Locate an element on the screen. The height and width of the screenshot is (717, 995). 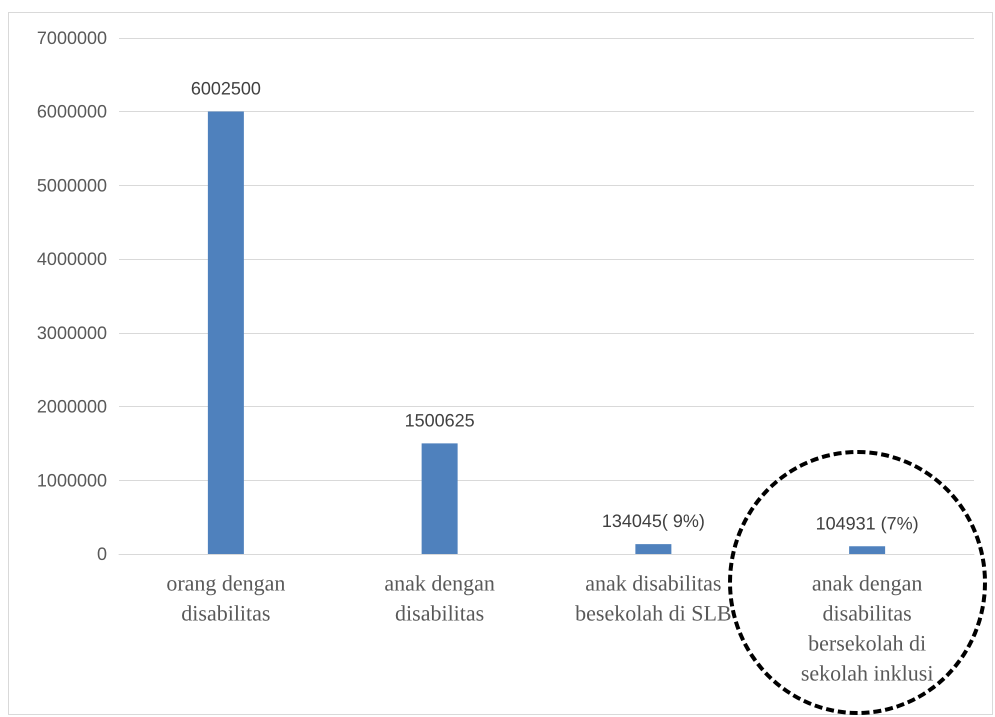
x-tick-label: anak dengan disabilitas bersekolah di sekolah inklusi is located at coordinates (867, 628).